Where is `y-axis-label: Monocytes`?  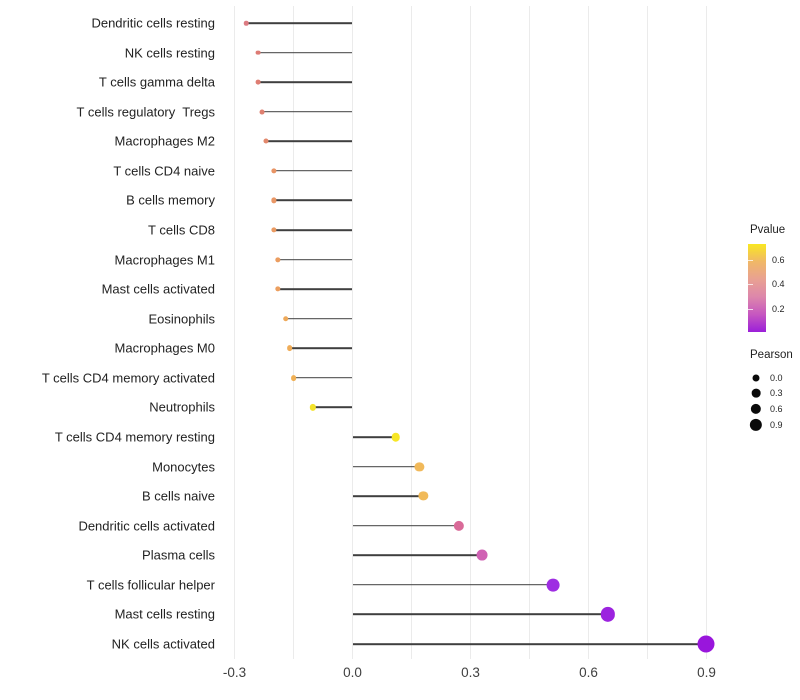 y-axis-label: Monocytes is located at coordinates (183, 467).